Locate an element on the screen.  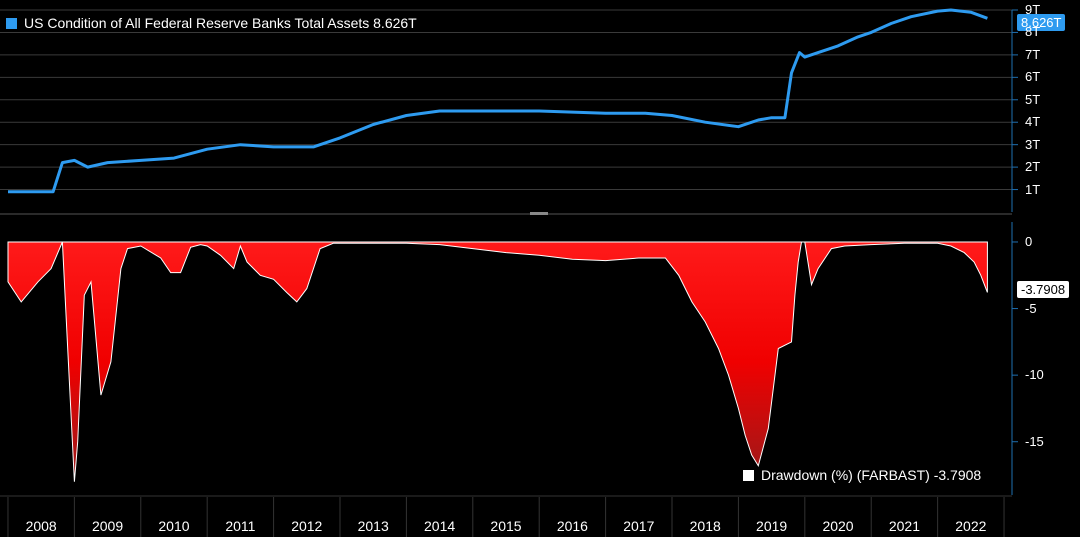
top-y-tick-label: 8T is located at coordinates (1033, 32).